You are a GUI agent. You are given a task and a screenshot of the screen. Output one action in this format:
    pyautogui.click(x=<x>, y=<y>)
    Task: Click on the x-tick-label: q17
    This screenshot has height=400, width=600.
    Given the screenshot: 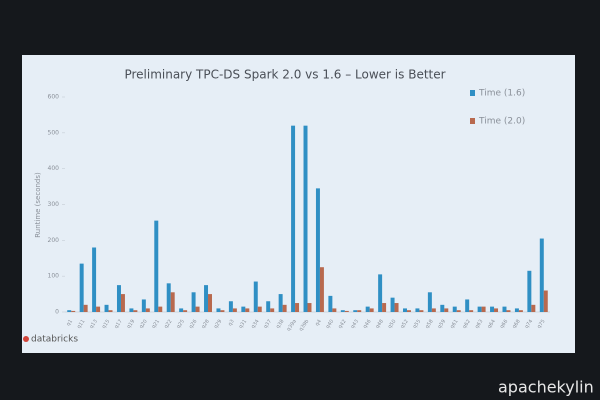 What is the action you would take?
    pyautogui.click(x=118, y=324)
    